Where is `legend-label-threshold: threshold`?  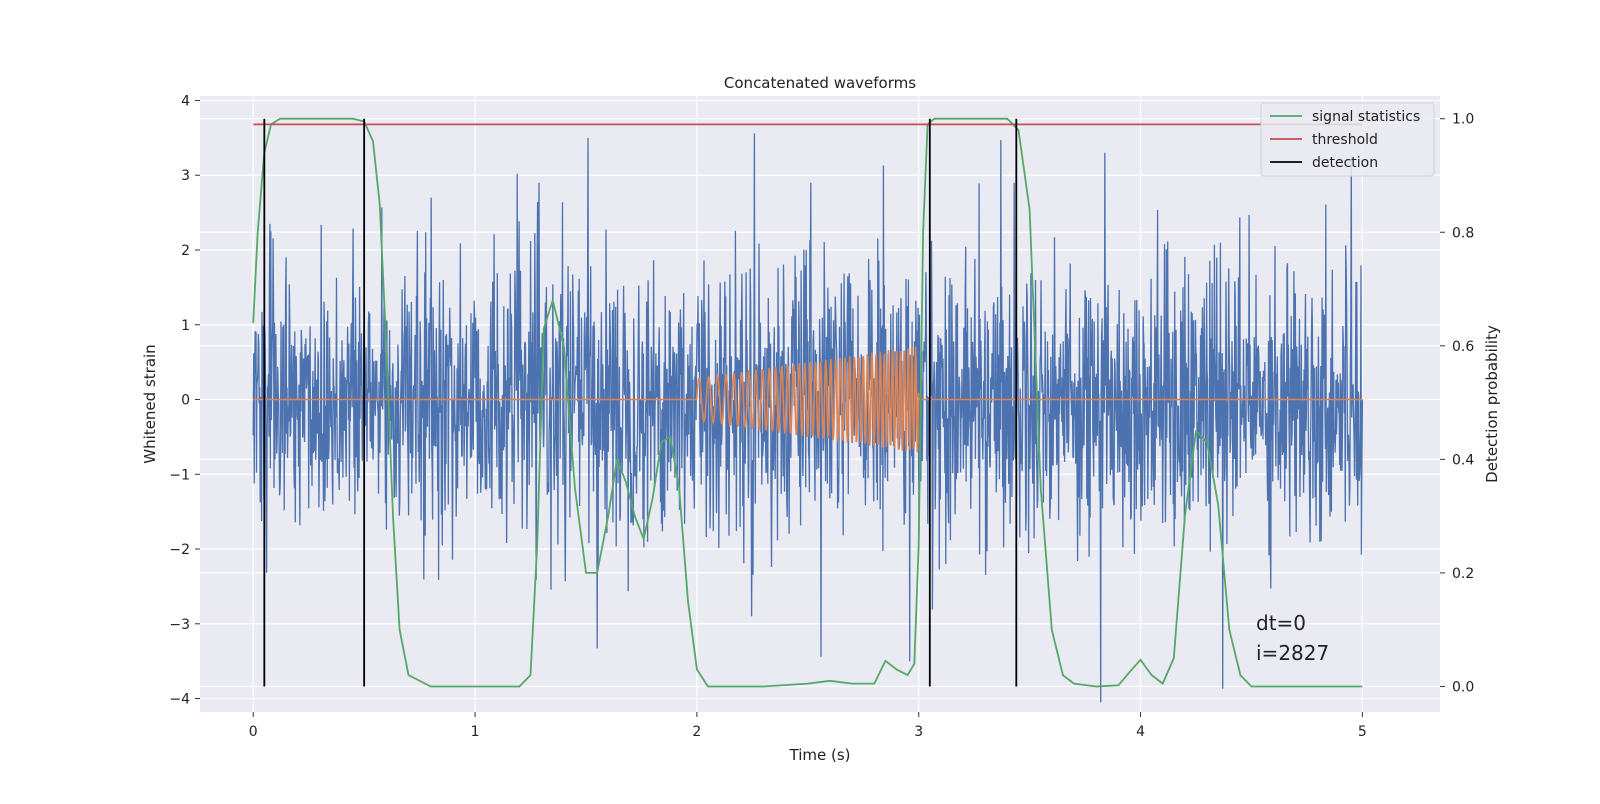
legend-label-threshold: threshold is located at coordinates (1345, 140).